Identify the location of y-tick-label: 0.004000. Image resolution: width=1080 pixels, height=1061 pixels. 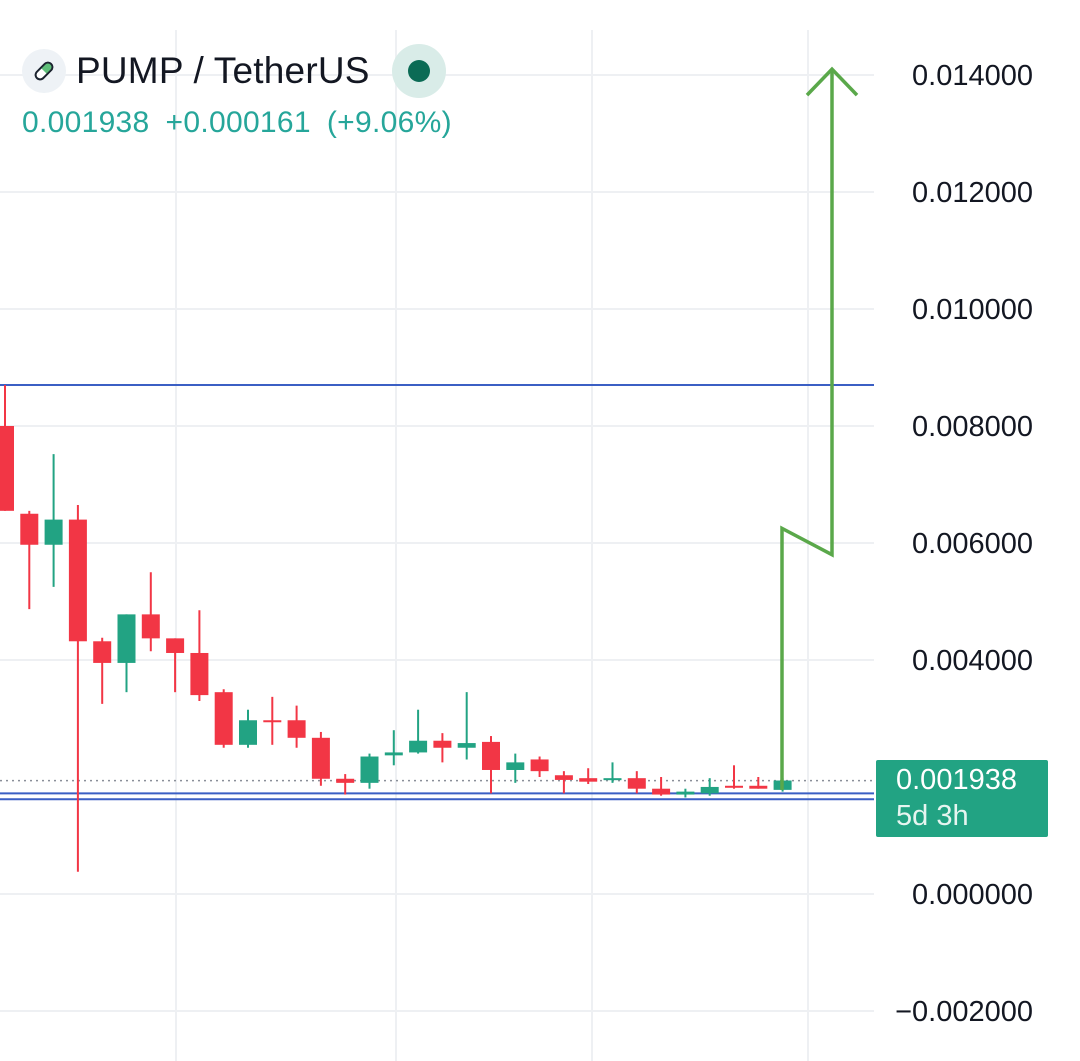
(972, 661).